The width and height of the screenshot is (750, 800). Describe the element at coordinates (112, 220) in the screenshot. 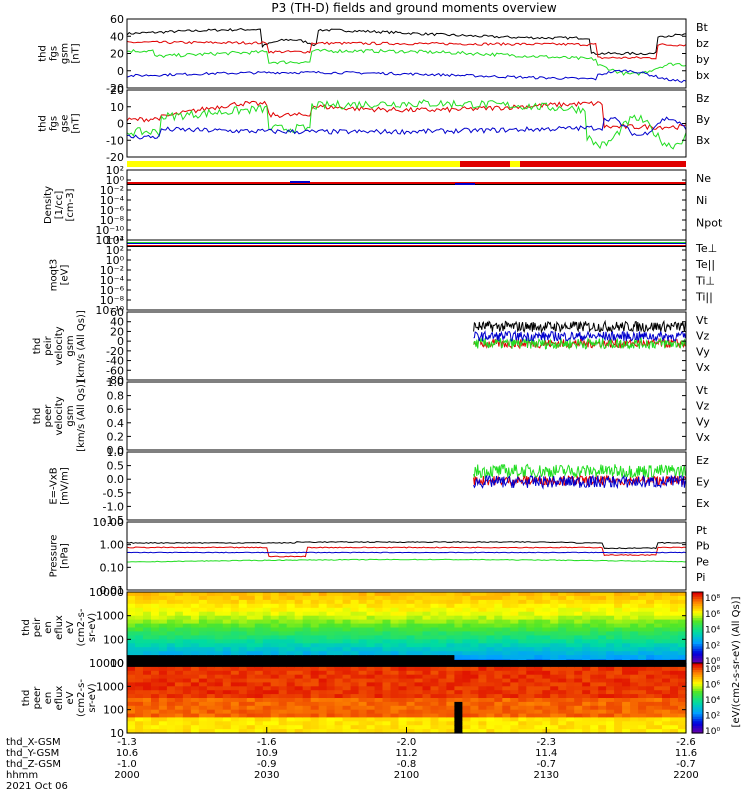

I see `y-tick-label-density: 10⁻⁸` at that location.